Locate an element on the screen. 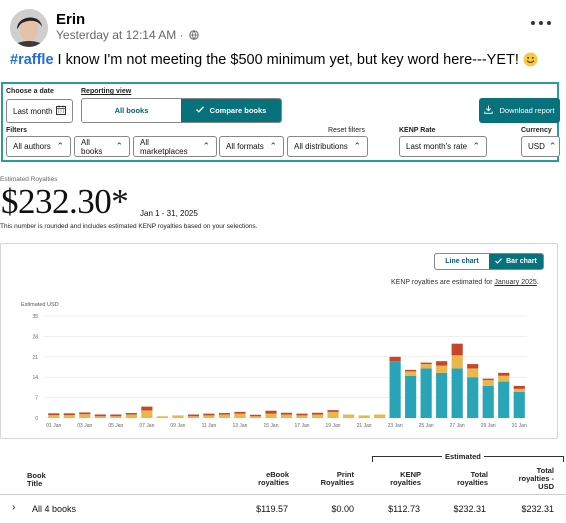  x-tick-label: 27 Jan is located at coordinates (457, 426).